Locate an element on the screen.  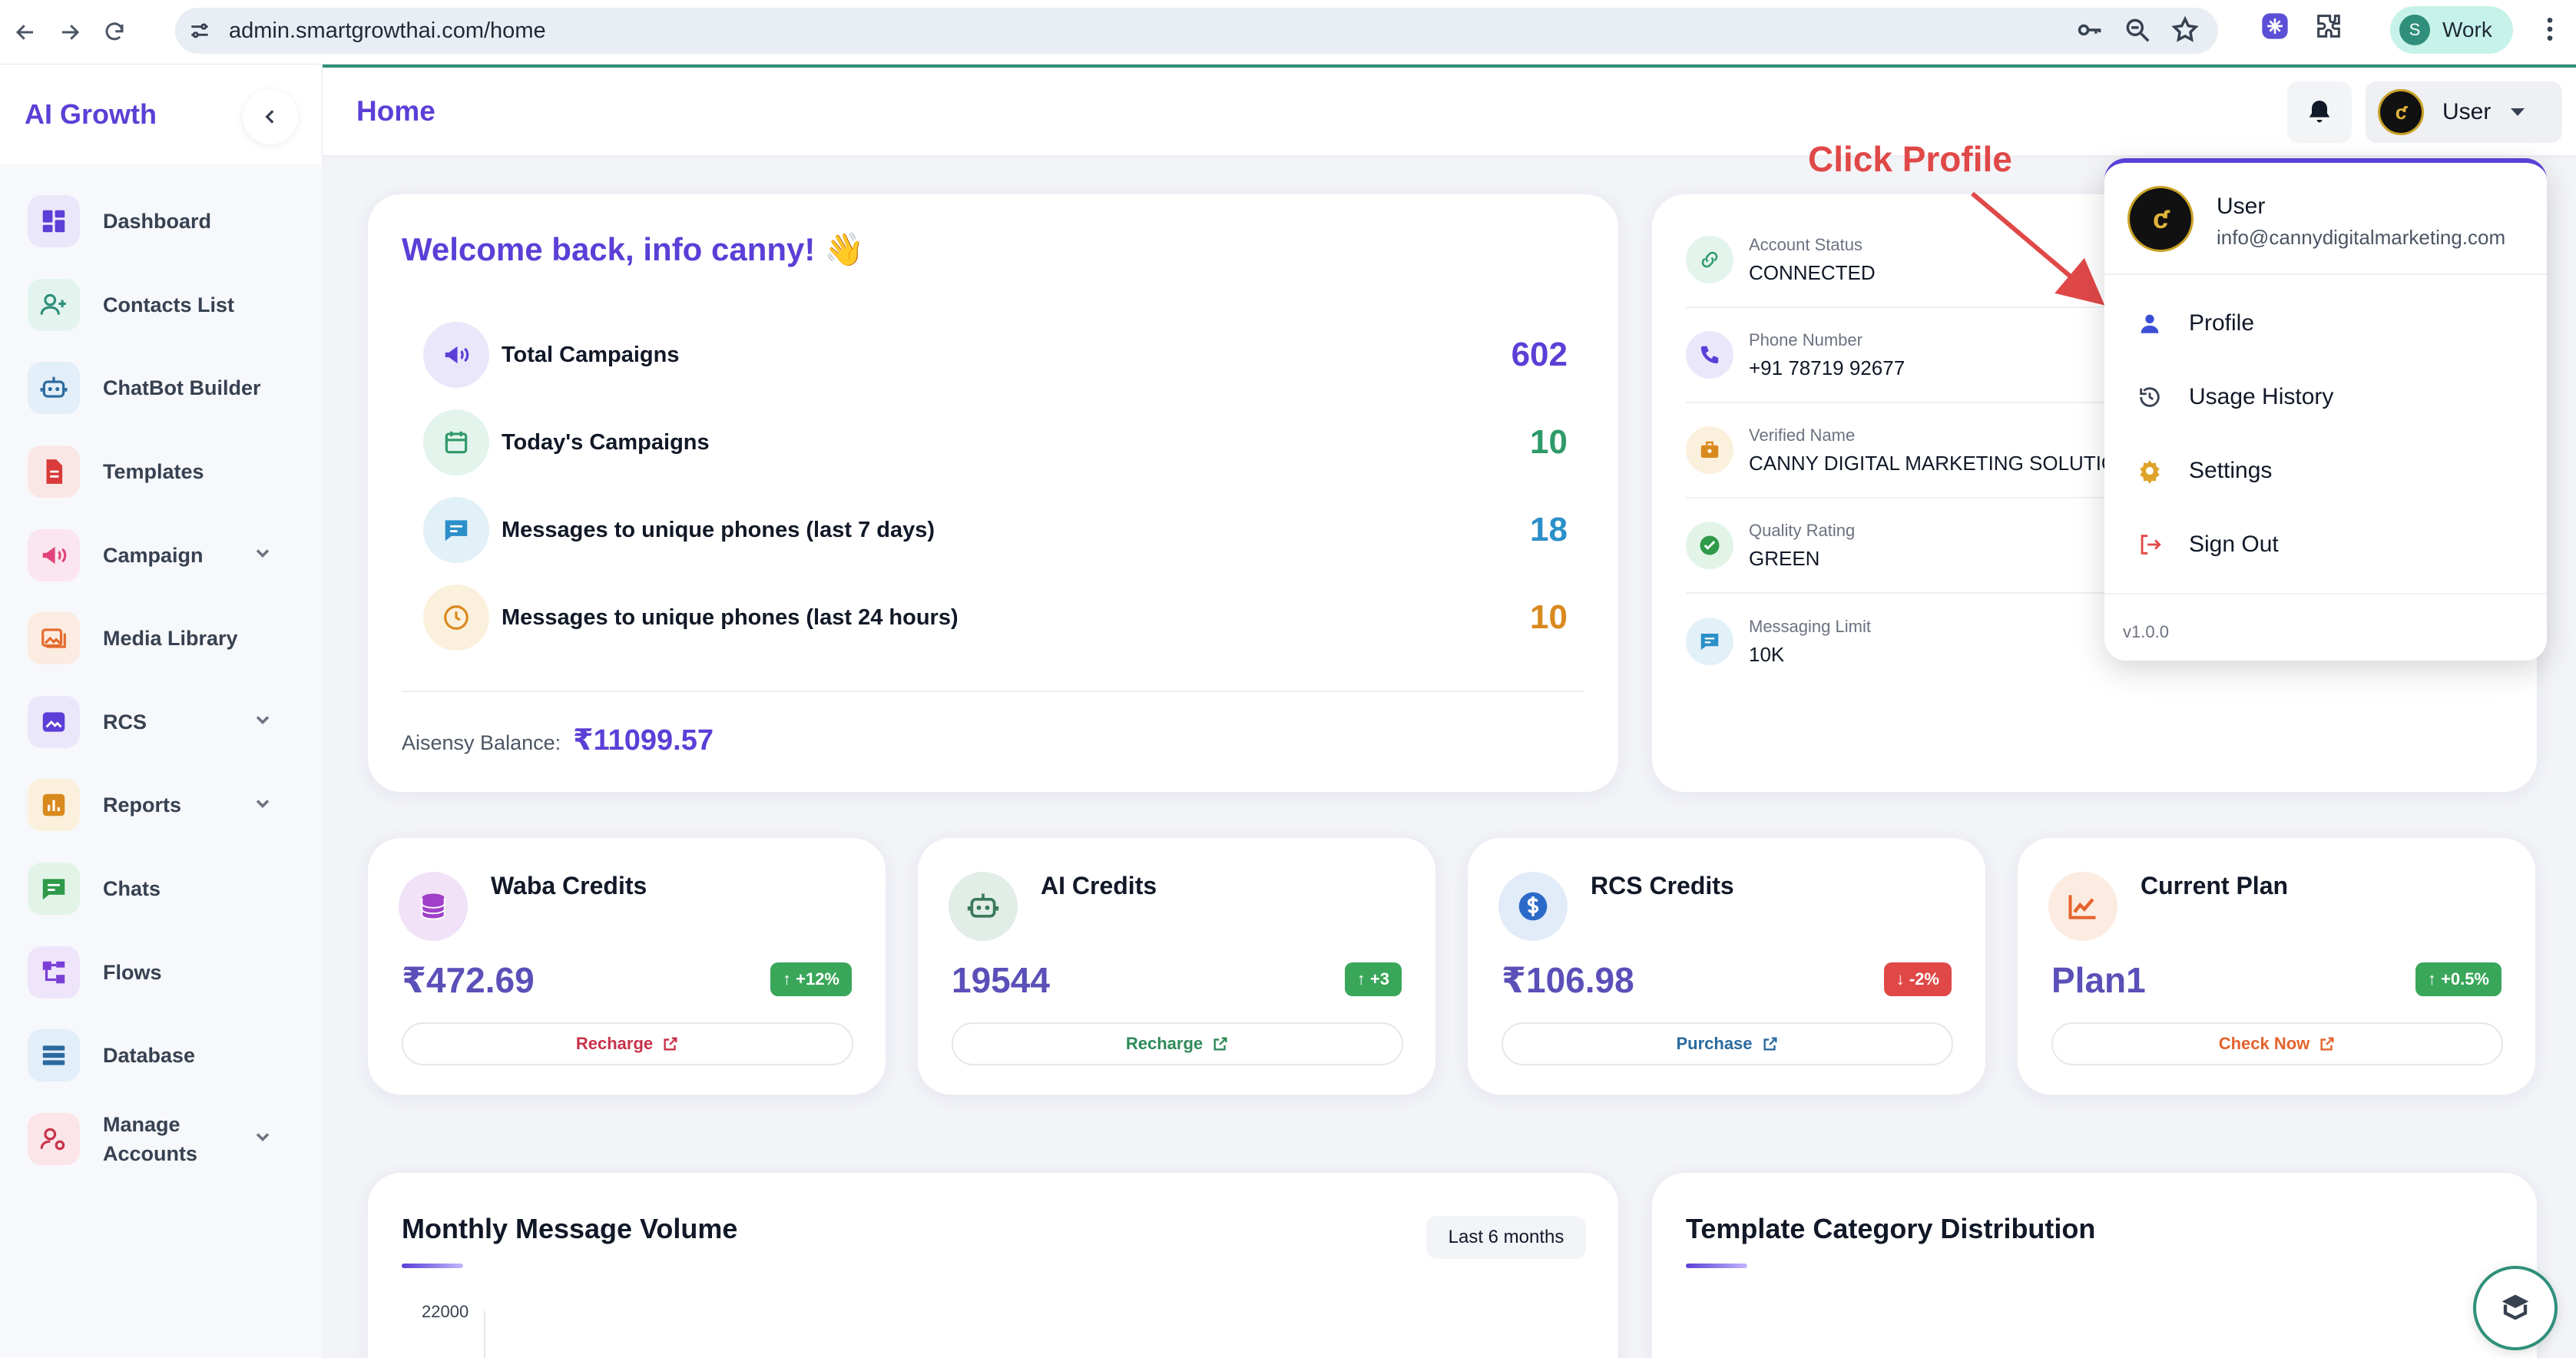
rcs-image-icon is located at coordinates (54, 722).